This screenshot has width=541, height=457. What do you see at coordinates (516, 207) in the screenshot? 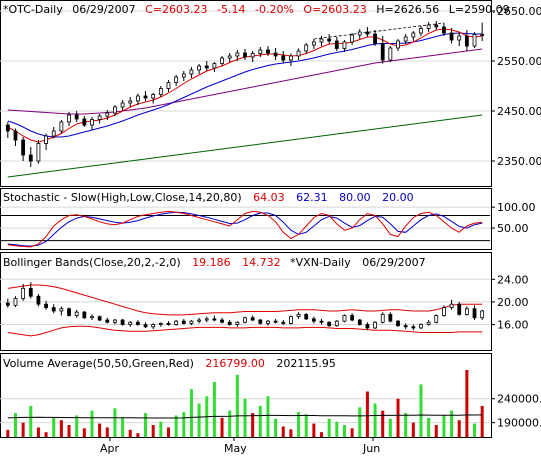
I see `stochastic-tick-label: 100.00` at bounding box center [516, 207].